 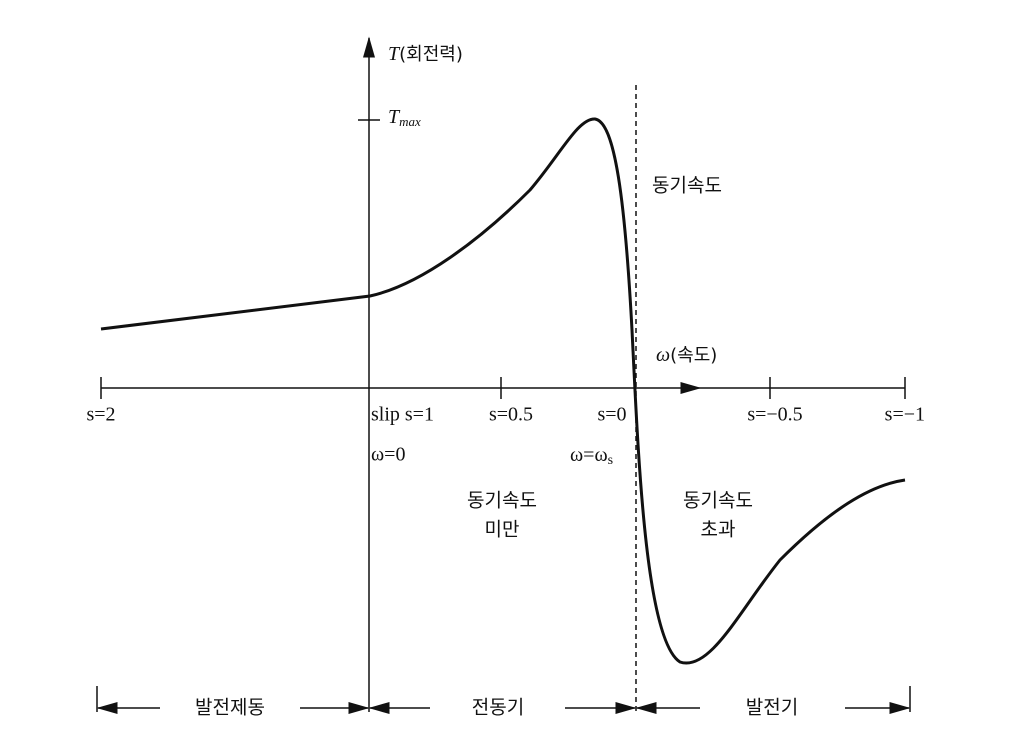 I want to click on region-label: 미만, so click(x=502, y=530).